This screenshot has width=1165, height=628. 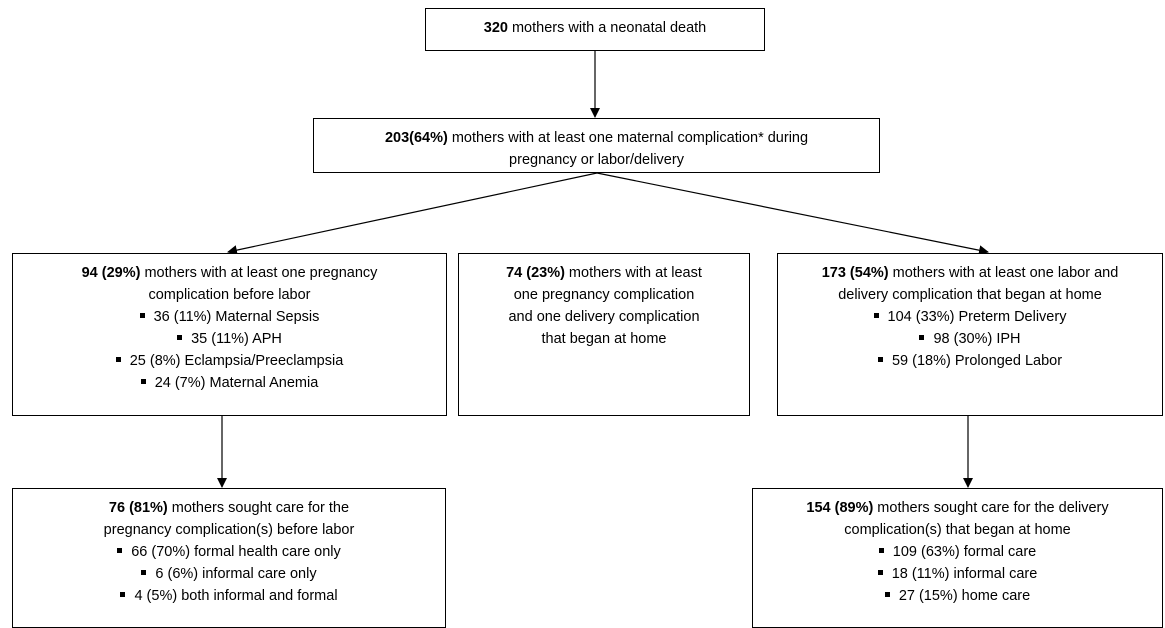 I want to click on bullet-item: 6 (6%) informal care only, so click(x=229, y=574).